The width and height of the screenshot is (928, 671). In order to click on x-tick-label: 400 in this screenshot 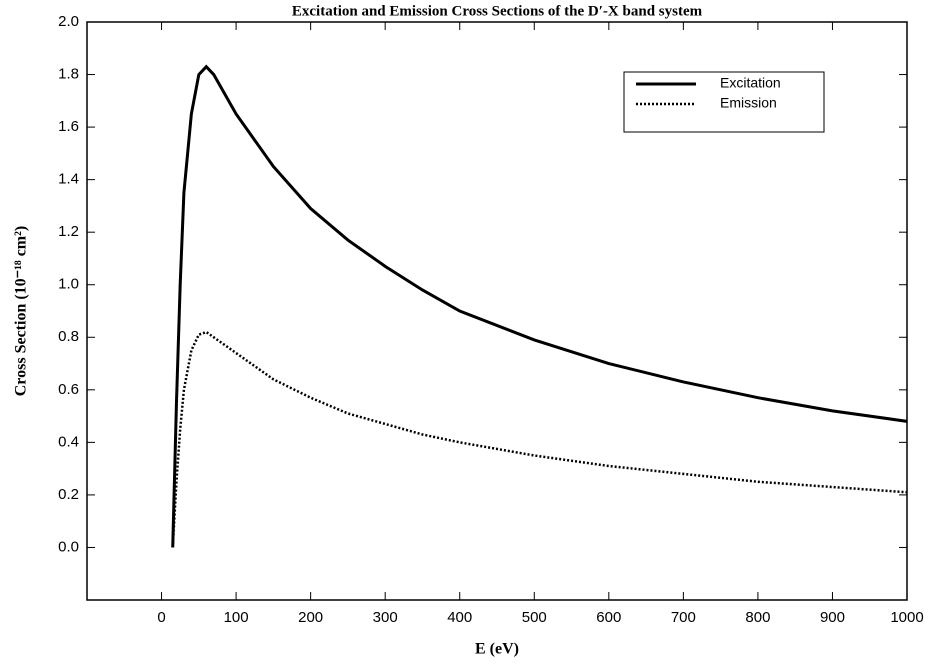, I will do `click(459, 617)`.